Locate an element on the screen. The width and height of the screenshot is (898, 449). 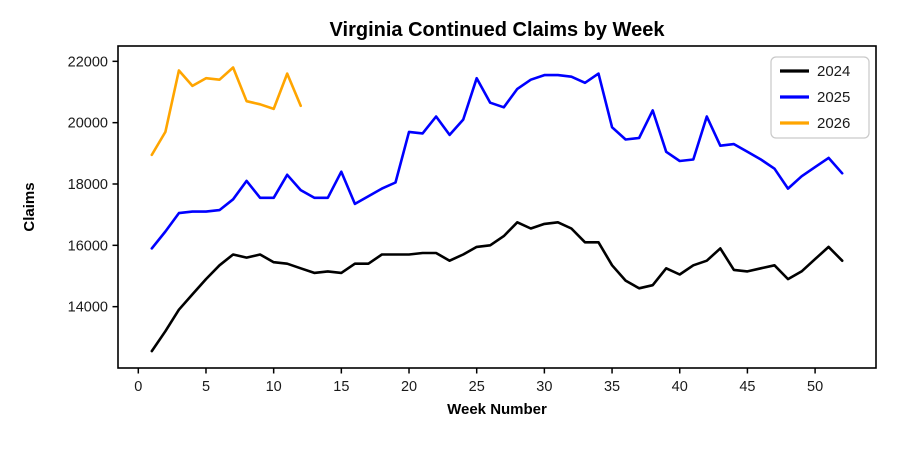
x-tick-label: 45 is located at coordinates (747, 387).